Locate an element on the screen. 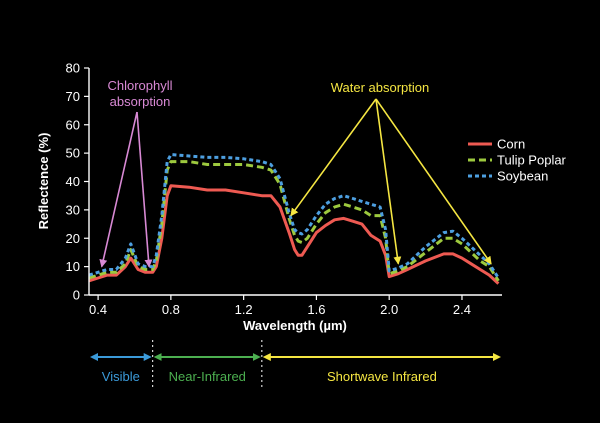 Image resolution: width=600 pixels, height=423 pixels. x-tick-label: 0.8 is located at coordinates (171, 309).